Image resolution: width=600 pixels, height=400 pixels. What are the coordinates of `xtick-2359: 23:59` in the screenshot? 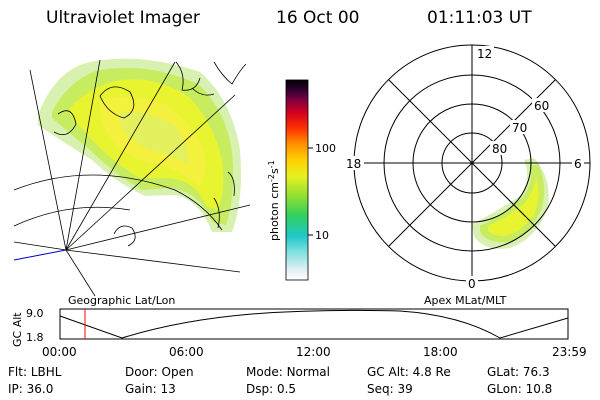 It's located at (569, 352).